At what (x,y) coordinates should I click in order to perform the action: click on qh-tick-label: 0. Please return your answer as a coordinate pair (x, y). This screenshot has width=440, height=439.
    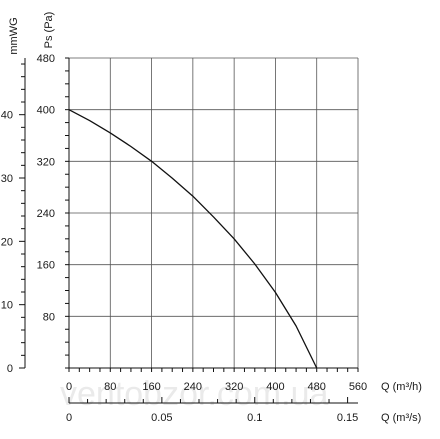
    Looking at the image, I should click on (69, 387).